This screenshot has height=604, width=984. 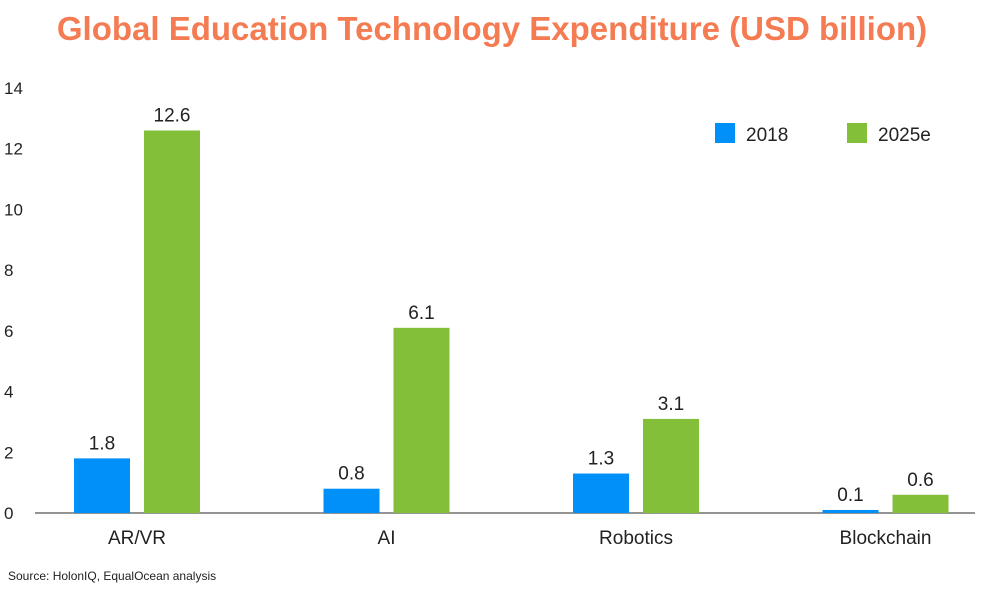 I want to click on data-label: 3.1, so click(x=671, y=404).